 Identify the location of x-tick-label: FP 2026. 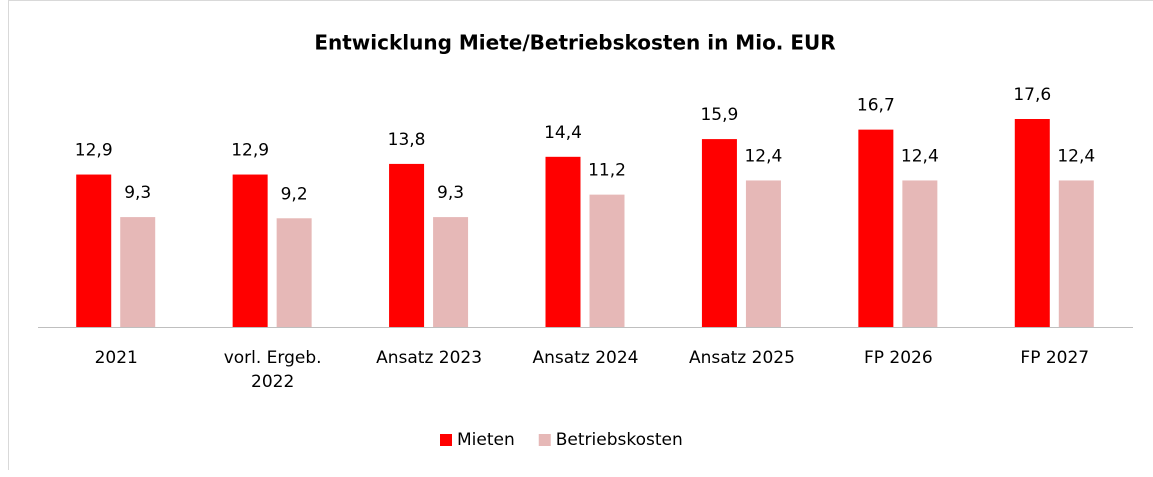
(898, 358).